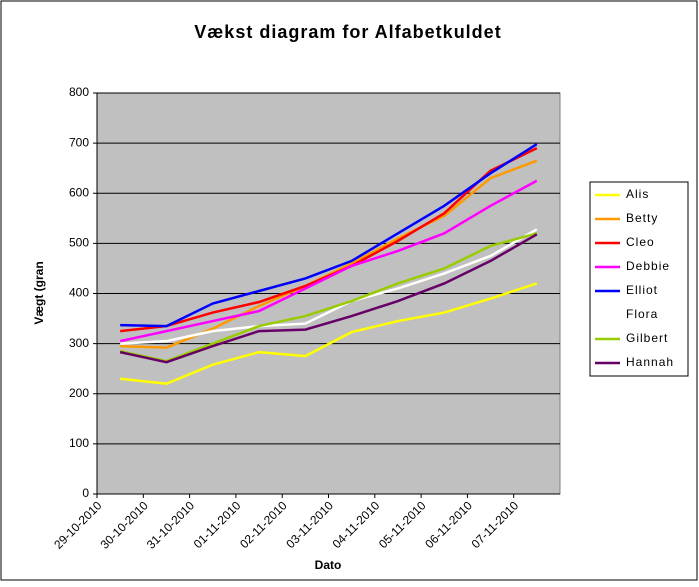  What do you see at coordinates (642, 290) in the screenshot?
I see `legend-label: Elliot` at bounding box center [642, 290].